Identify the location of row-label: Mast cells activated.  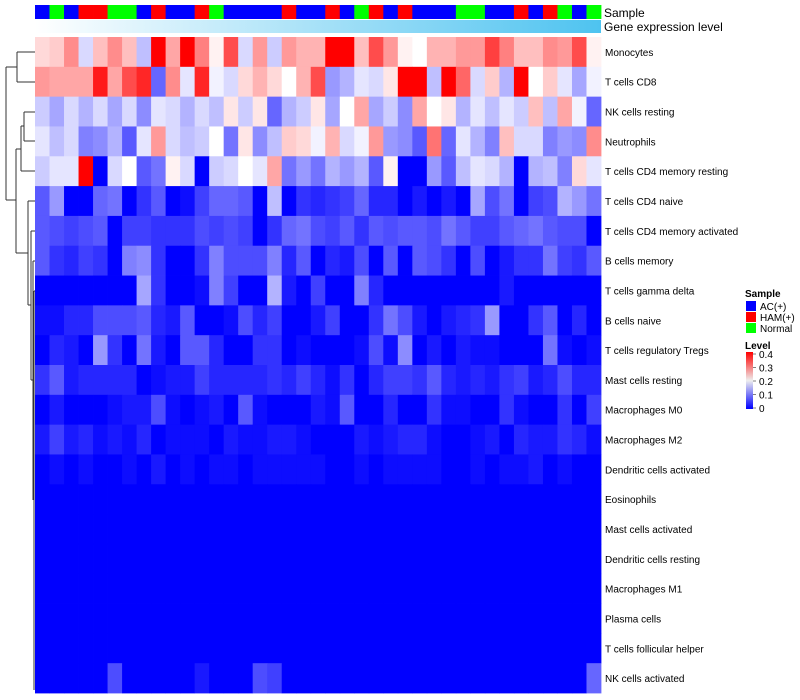
(648, 530).